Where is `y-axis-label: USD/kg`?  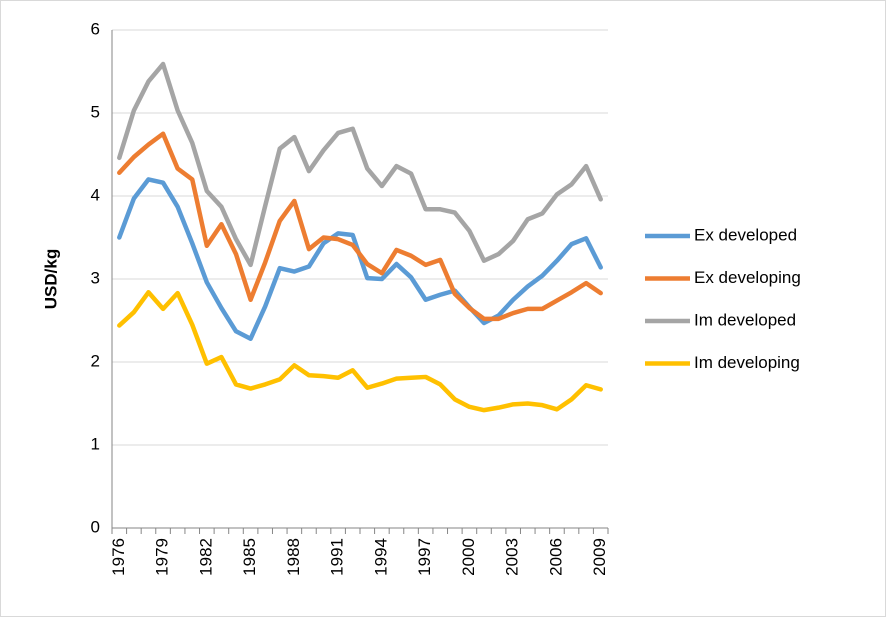 y-axis-label: USD/kg is located at coordinates (50, 279).